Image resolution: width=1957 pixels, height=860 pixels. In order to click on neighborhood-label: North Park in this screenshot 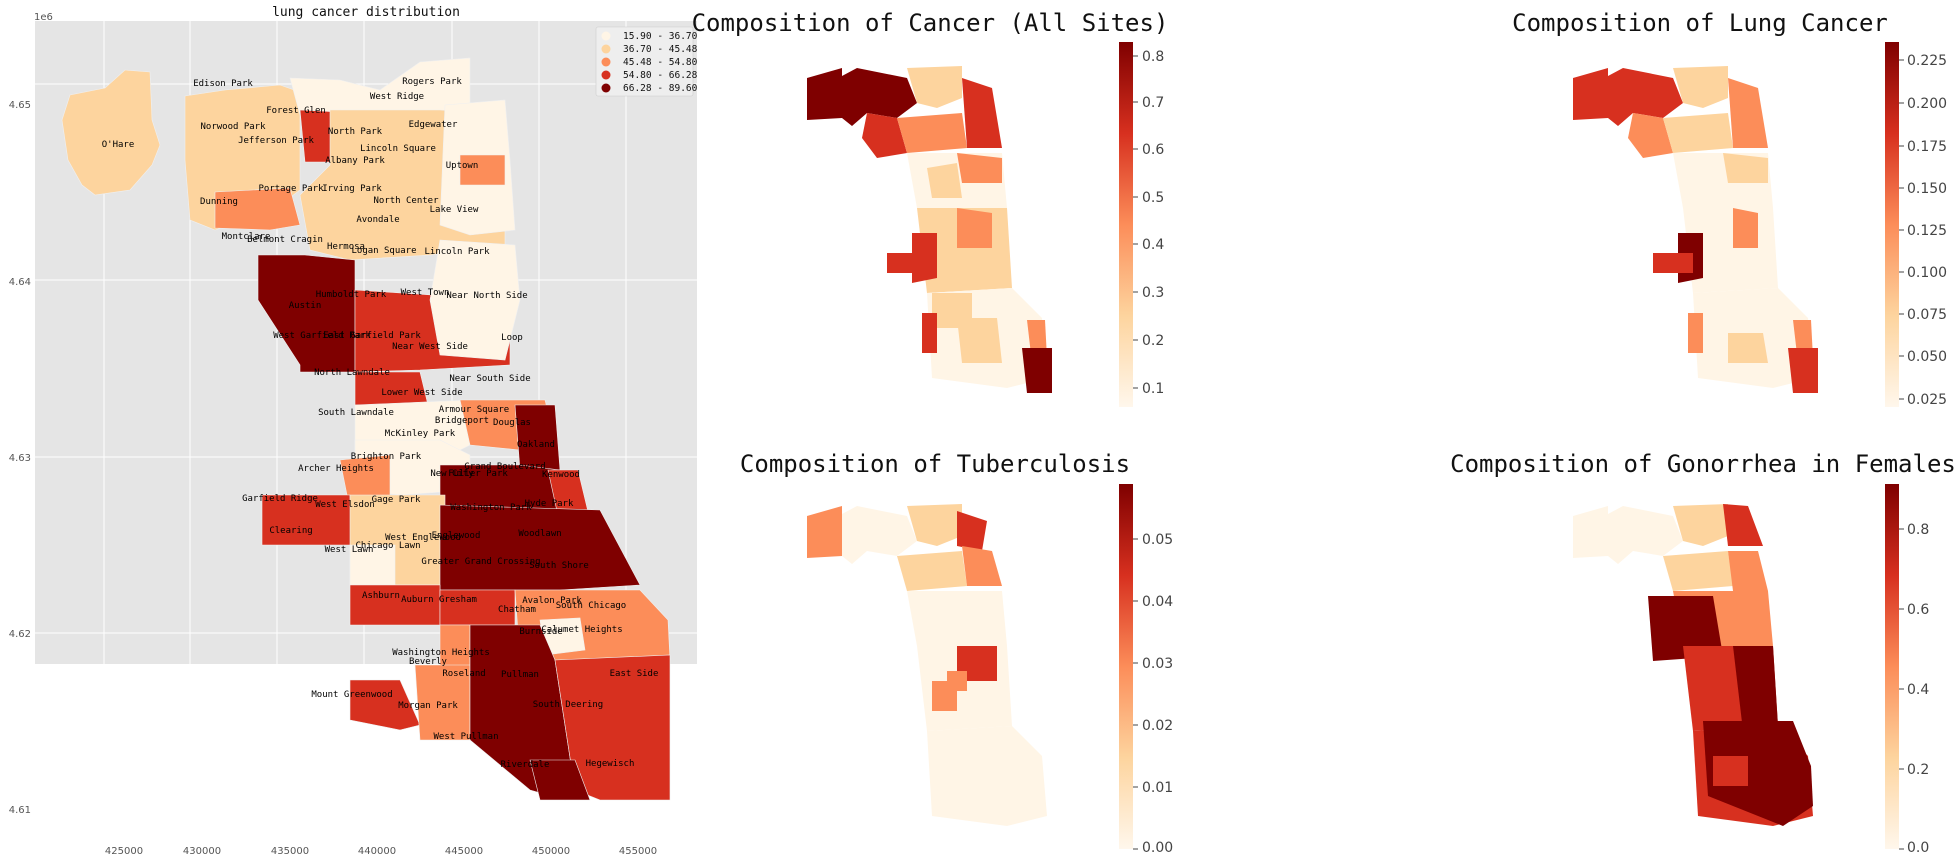, I will do `click(355, 132)`.